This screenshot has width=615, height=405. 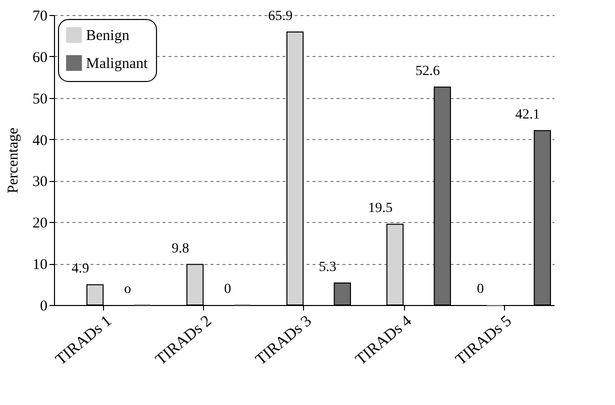 I want to click on y-tick-label: 60, so click(x=40, y=58).